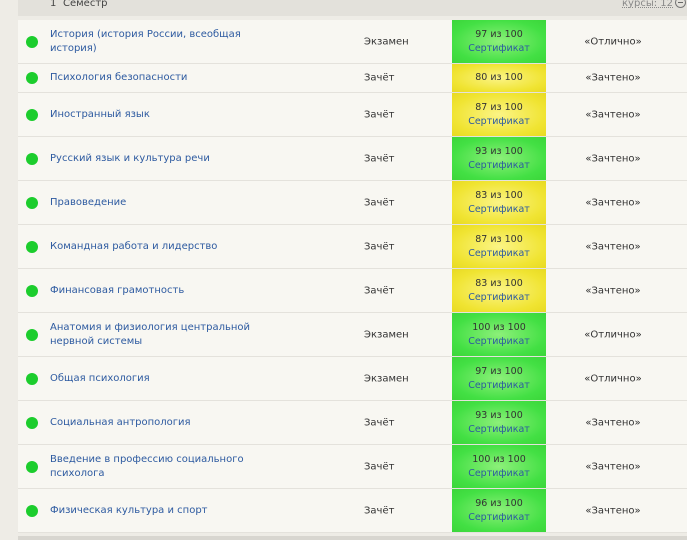 Image resolution: width=687 pixels, height=540 pixels. I want to click on course-title-link: Русский язык и культура речи, so click(130, 158).